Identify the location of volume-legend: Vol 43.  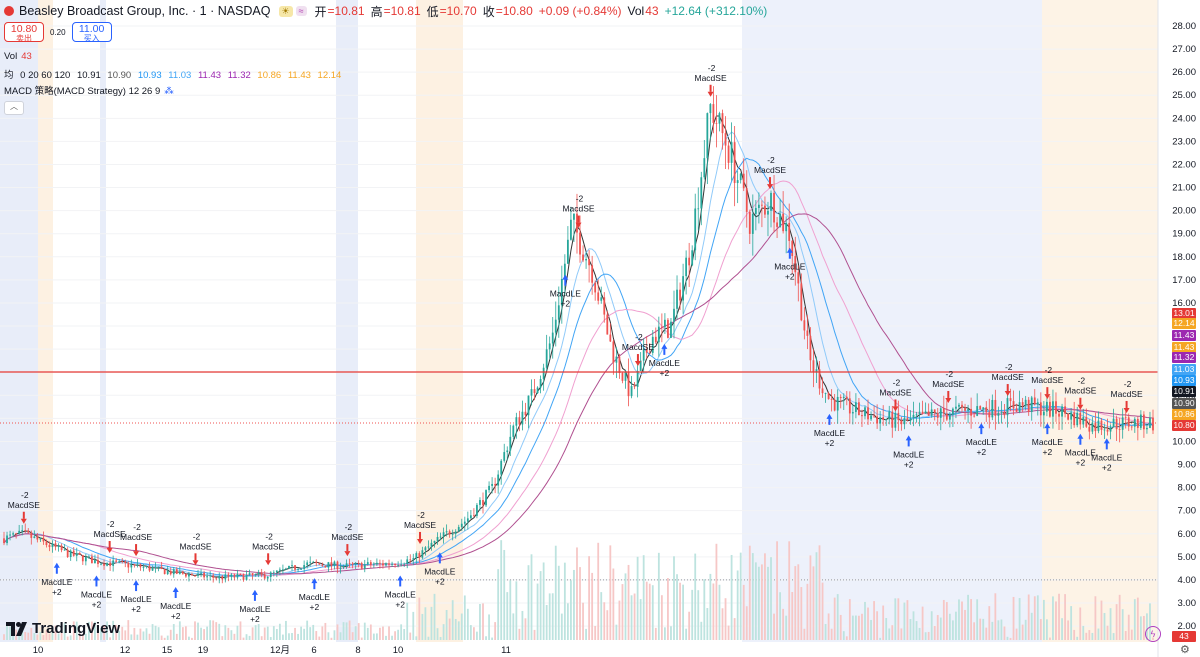
(20, 56).